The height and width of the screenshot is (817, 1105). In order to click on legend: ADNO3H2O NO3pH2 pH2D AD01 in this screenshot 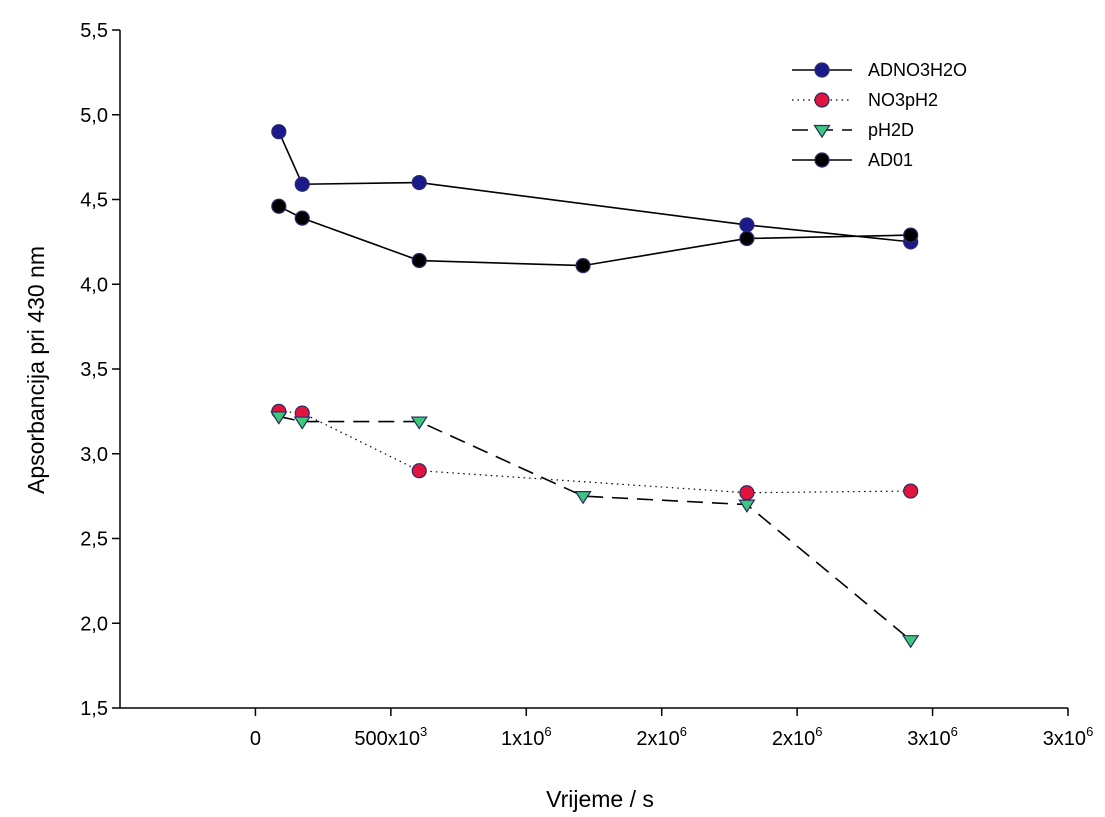, I will do `click(879, 115)`.